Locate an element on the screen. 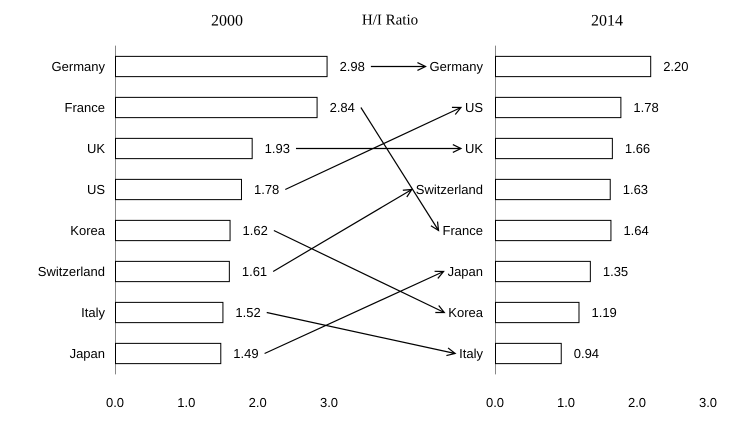  data-label: 2.98 is located at coordinates (352, 66).